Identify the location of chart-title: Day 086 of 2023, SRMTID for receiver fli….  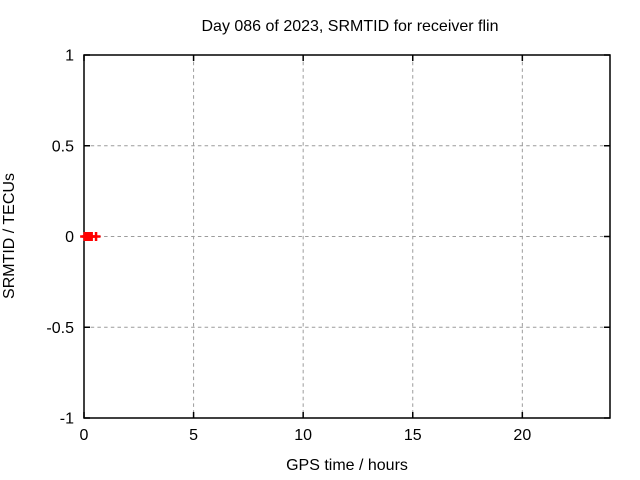
(349, 26).